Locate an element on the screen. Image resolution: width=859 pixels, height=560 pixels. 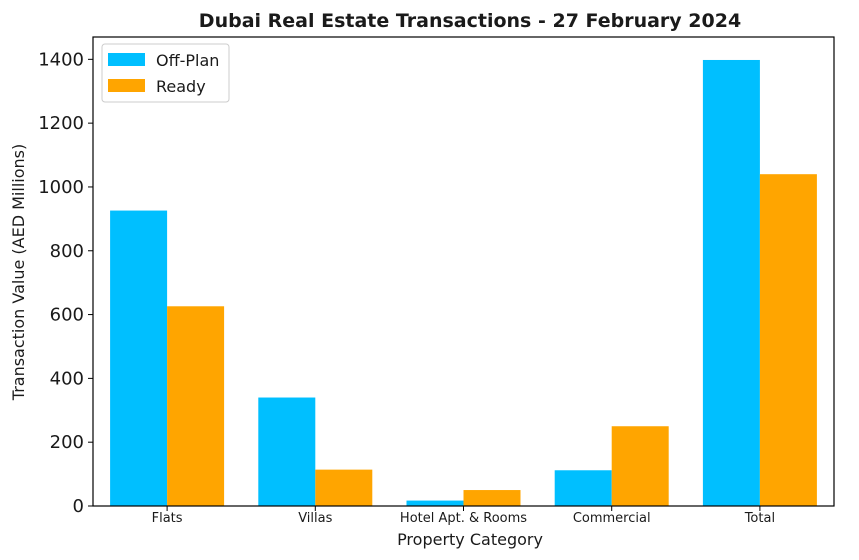
y-axis-label: Transaction Value (AED Millions) is located at coordinates (18, 272).